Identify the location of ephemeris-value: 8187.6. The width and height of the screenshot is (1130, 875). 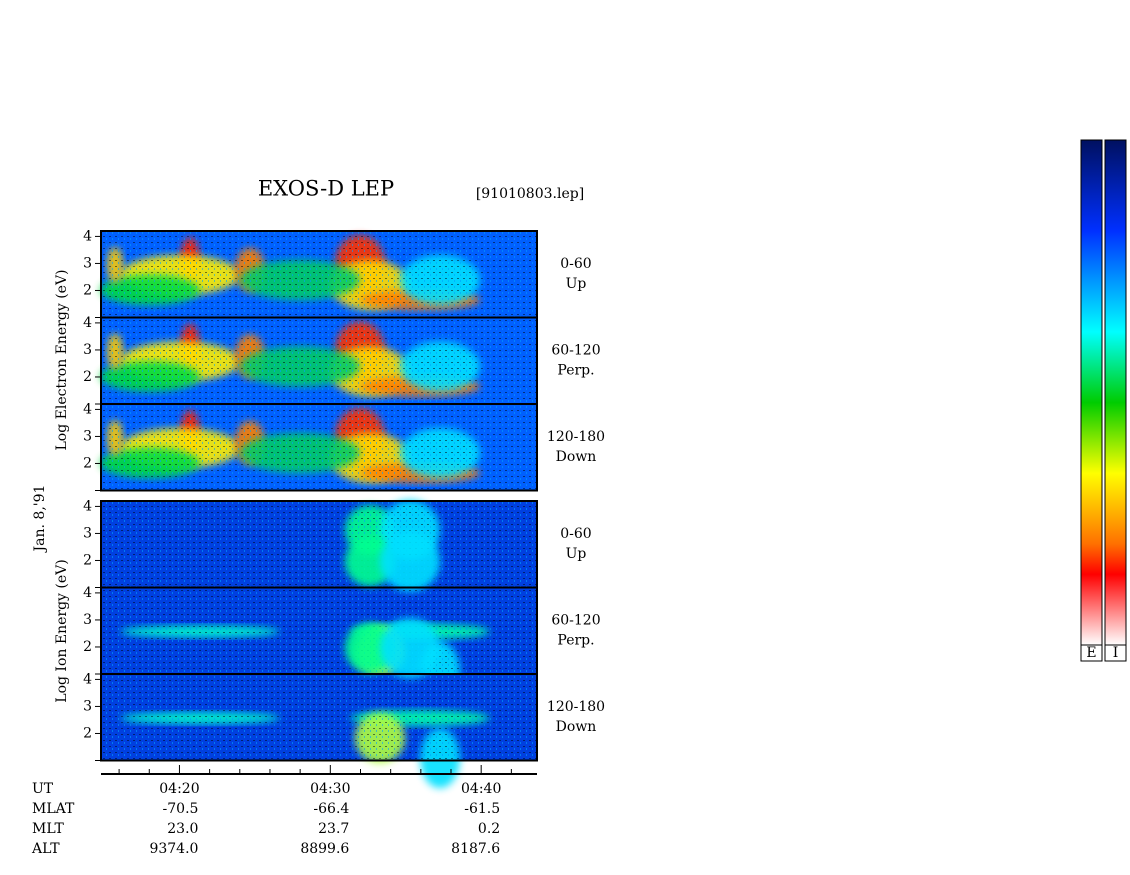
(475, 849).